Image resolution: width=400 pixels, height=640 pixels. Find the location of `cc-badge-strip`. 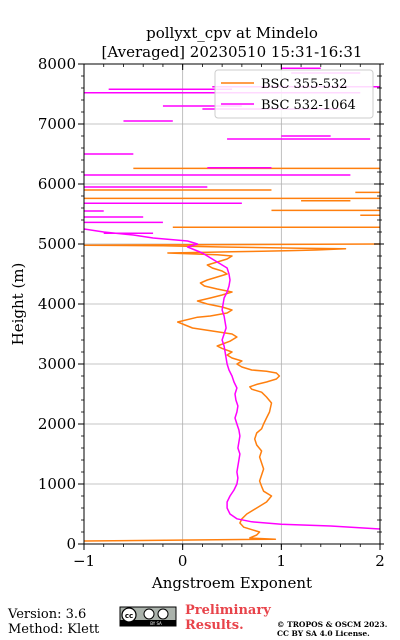

cc-badge-strip is located at coordinates (148, 623).